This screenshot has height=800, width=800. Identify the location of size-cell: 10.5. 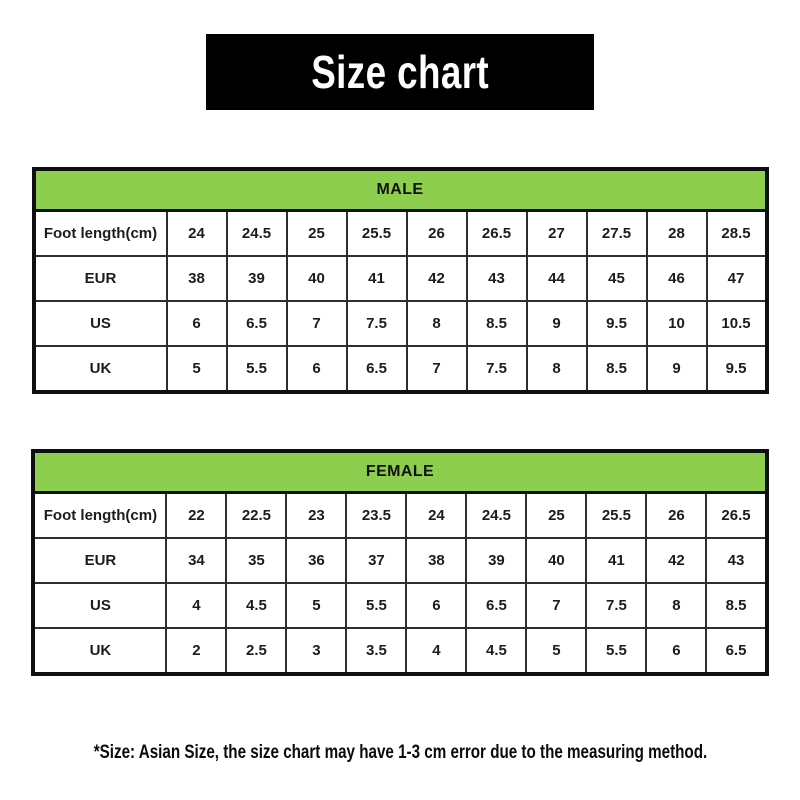
(736, 323).